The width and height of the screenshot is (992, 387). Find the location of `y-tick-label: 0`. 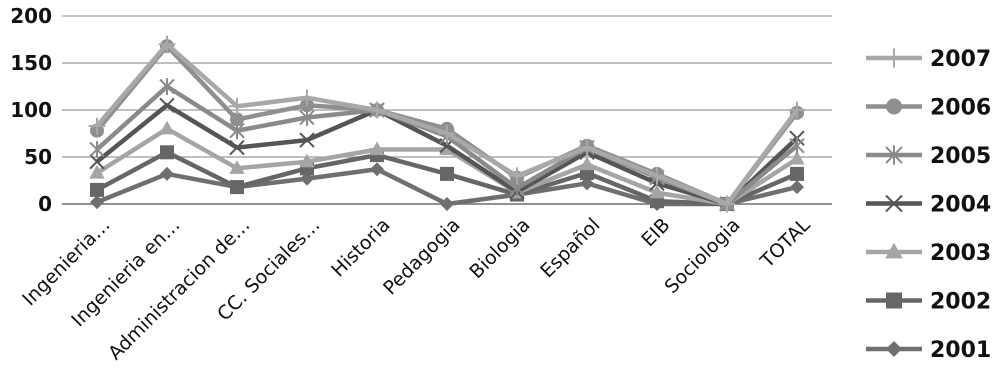

y-tick-label: 0 is located at coordinates (45, 204).